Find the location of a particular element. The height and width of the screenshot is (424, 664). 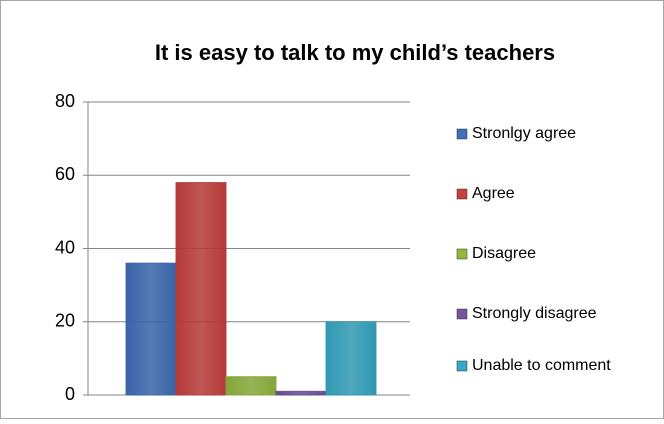

legend-label: Strongly disagree is located at coordinates (534, 313).